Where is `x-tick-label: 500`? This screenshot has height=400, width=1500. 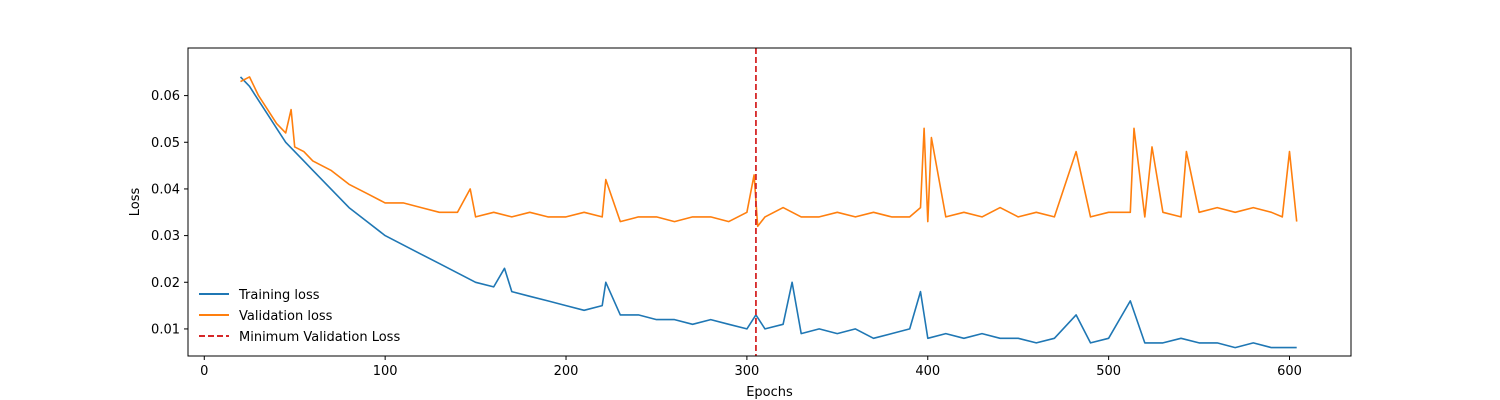 x-tick-label: 500 is located at coordinates (1108, 371).